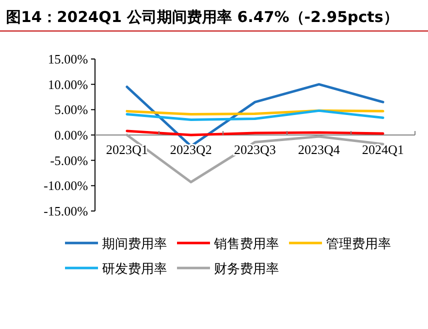 The image size is (428, 329). What do you see at coordinates (134, 269) in the screenshot?
I see `legend-label: 研发费用率` at bounding box center [134, 269].